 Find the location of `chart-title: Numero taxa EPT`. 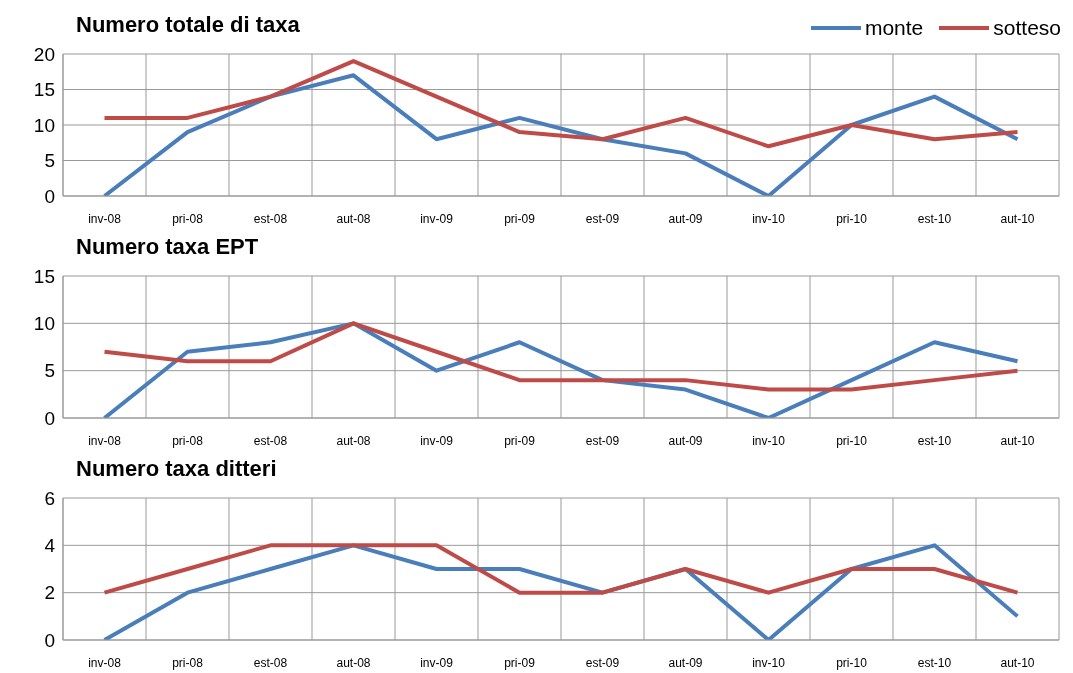

chart-title: Numero taxa EPT is located at coordinates (167, 247).